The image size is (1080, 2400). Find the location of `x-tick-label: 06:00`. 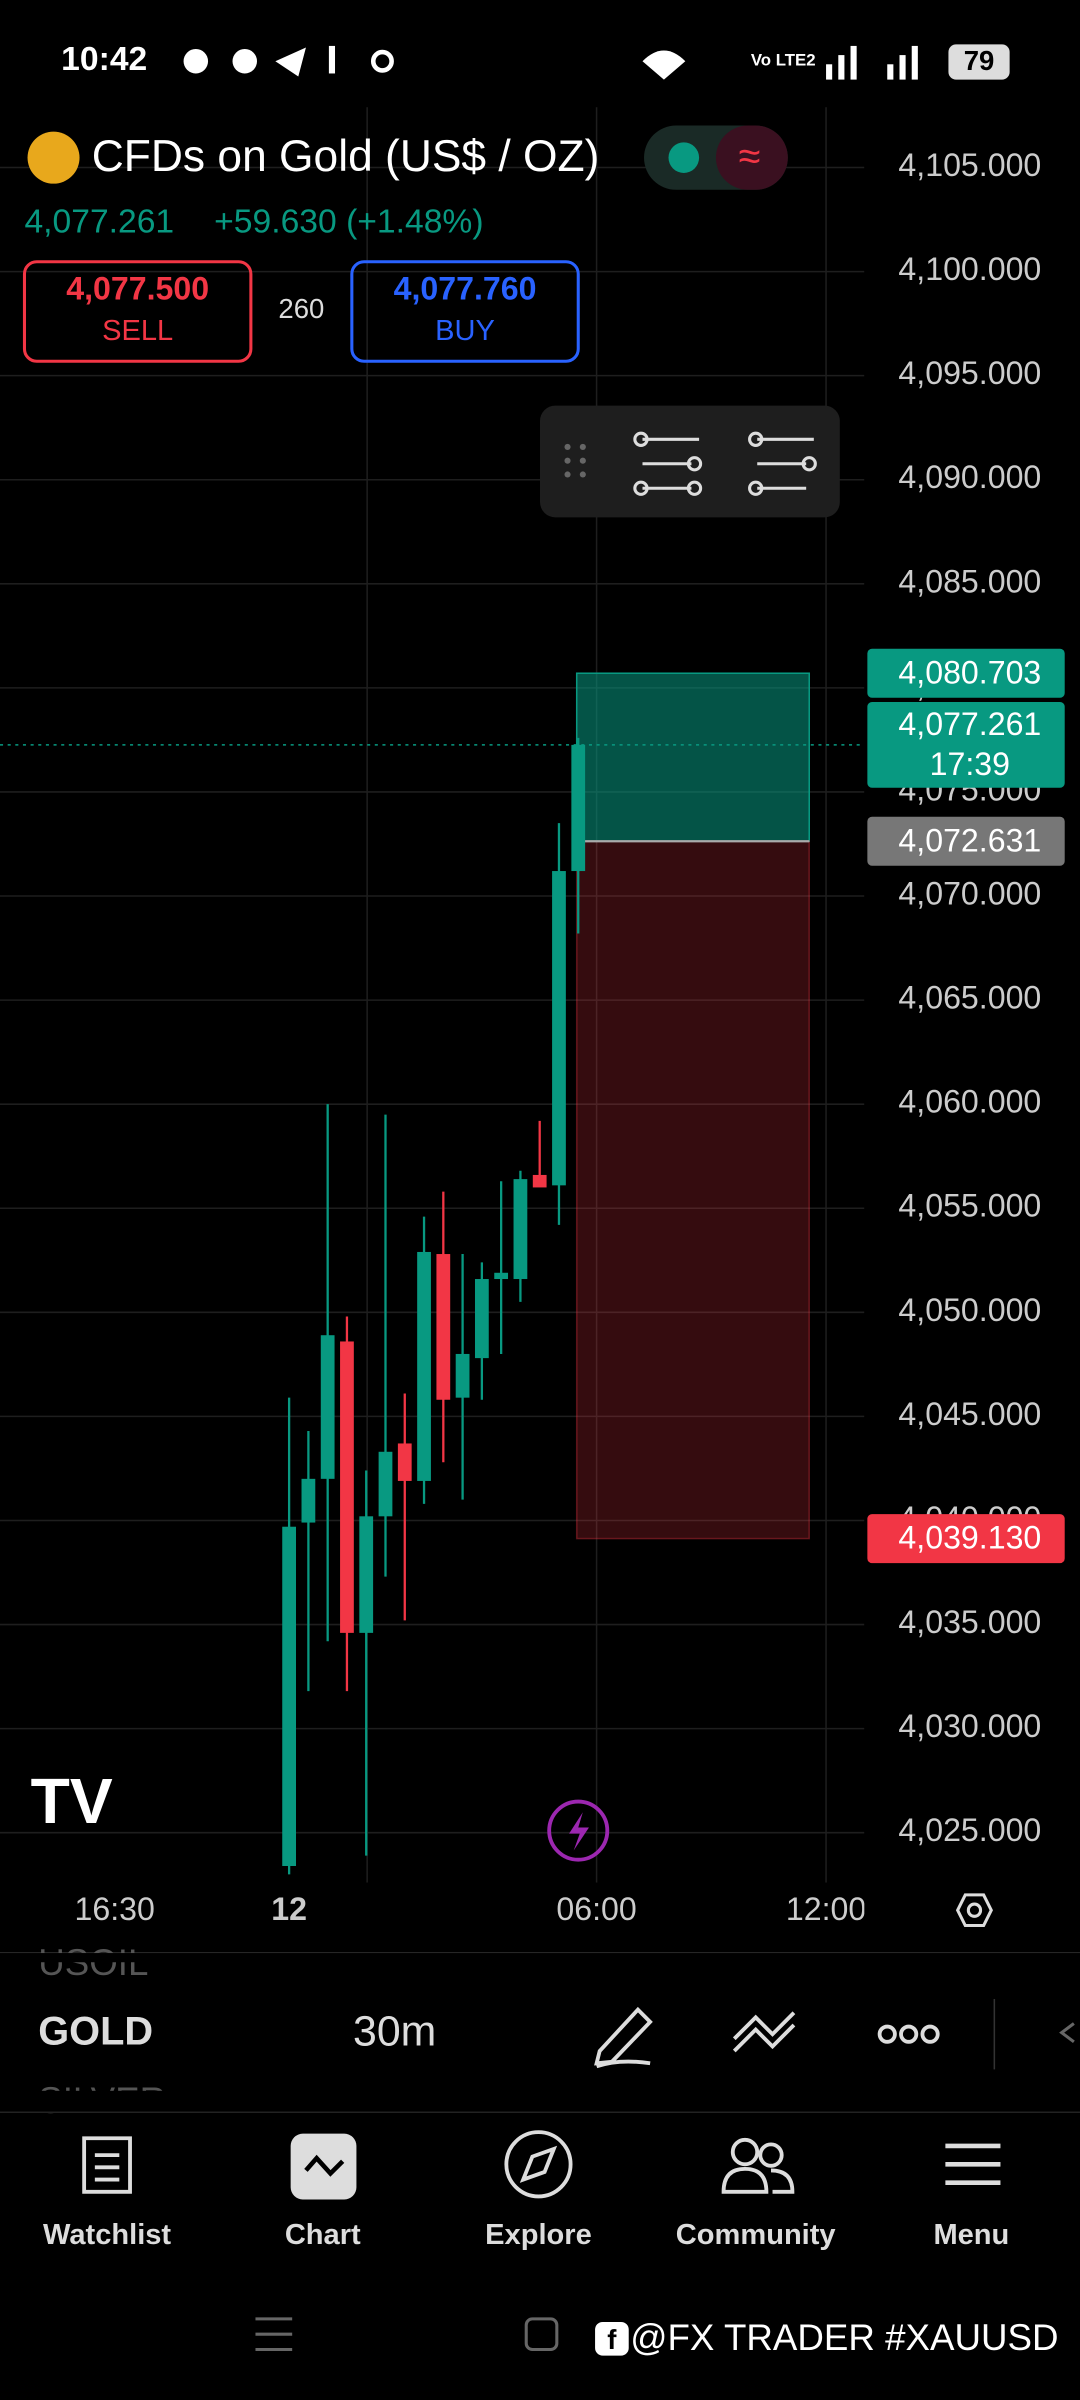

x-tick-label: 06:00 is located at coordinates (596, 1909).